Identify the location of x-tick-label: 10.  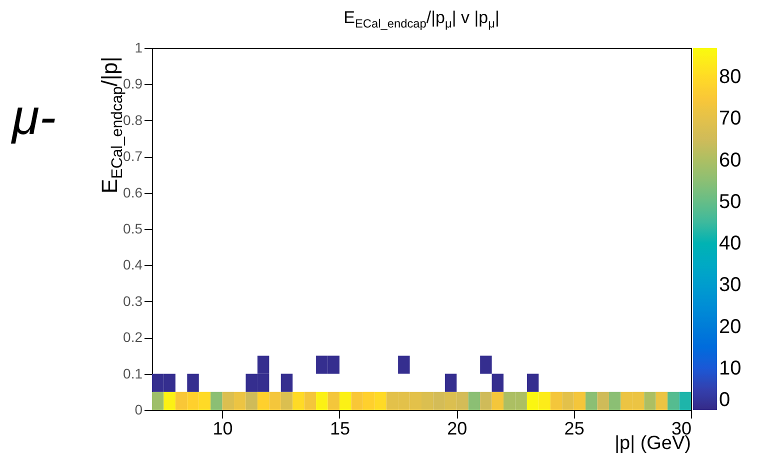
(222, 428).